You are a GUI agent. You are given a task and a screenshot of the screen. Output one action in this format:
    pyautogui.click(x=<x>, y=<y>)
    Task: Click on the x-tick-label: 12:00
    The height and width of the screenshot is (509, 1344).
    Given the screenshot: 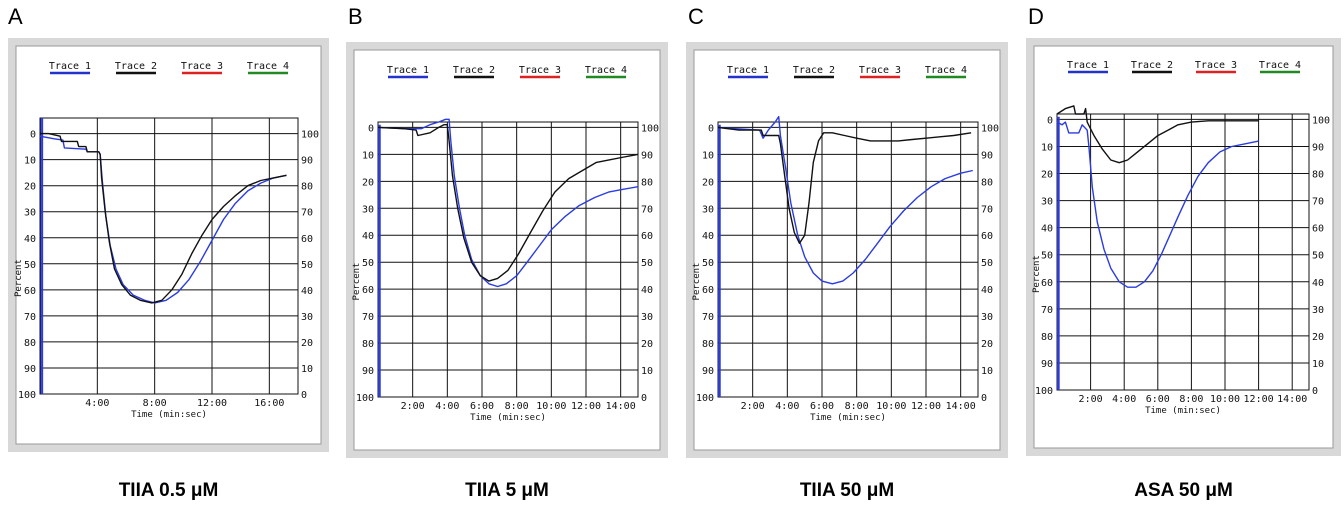 What is the action you would take?
    pyautogui.click(x=586, y=406)
    